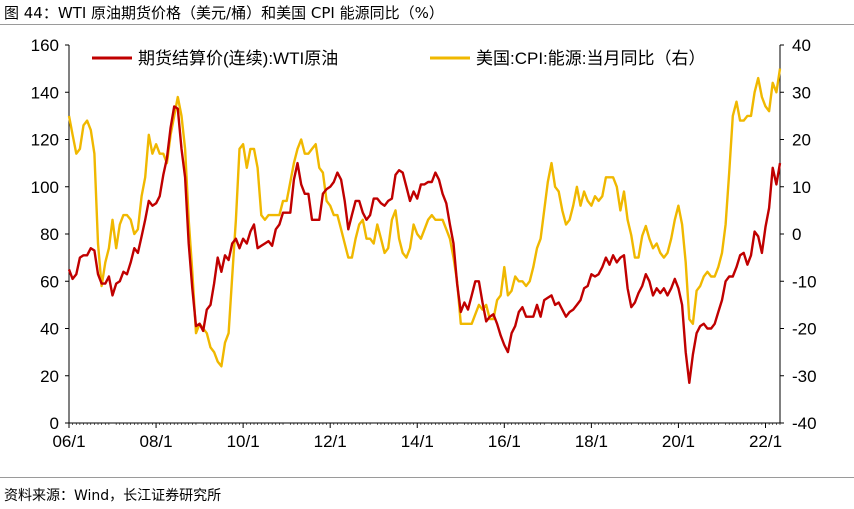 This screenshot has height=509, width=854. What do you see at coordinates (427, 24) in the screenshot?
I see `title-divider` at bounding box center [427, 24].